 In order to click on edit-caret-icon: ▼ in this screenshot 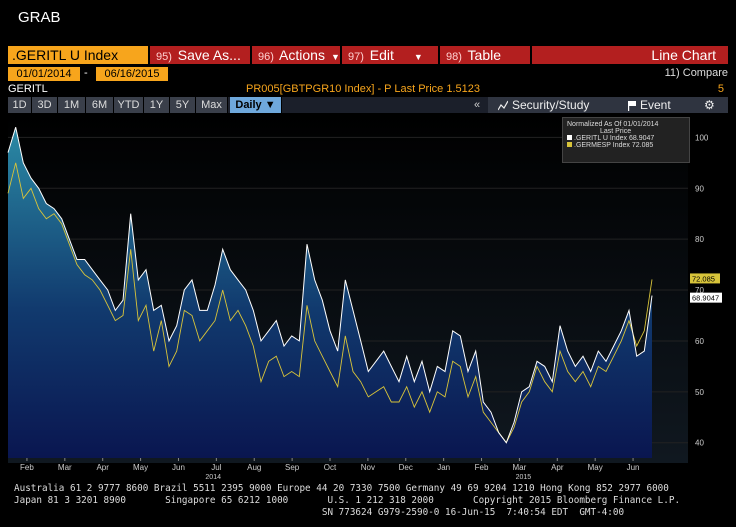, I will do `click(418, 57)`.